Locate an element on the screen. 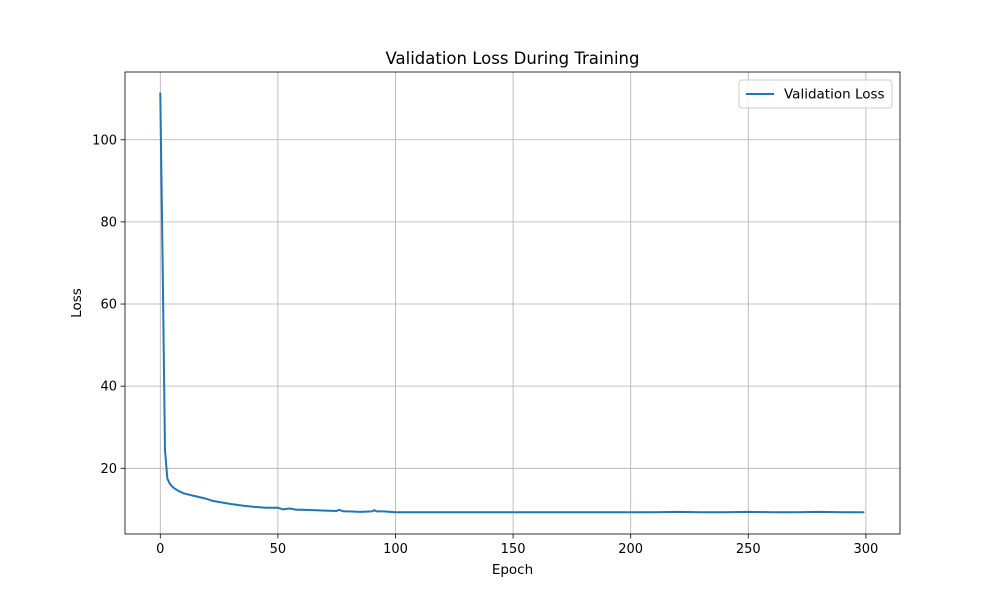 The height and width of the screenshot is (600, 1000). x-tick-label: 100 is located at coordinates (395, 549).